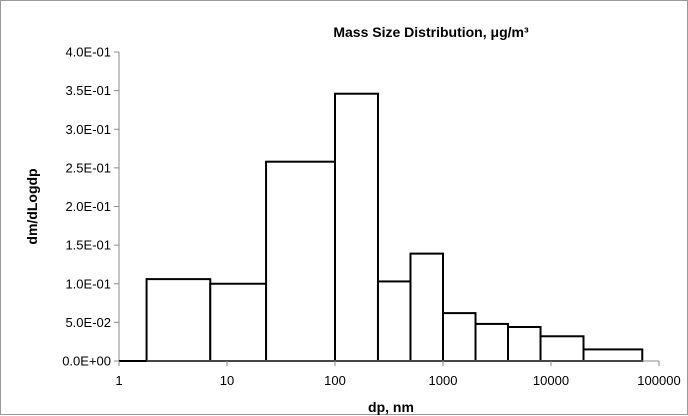 The height and width of the screenshot is (416, 688). Describe the element at coordinates (118, 380) in the screenshot. I see `x-tick-label: 1` at that location.